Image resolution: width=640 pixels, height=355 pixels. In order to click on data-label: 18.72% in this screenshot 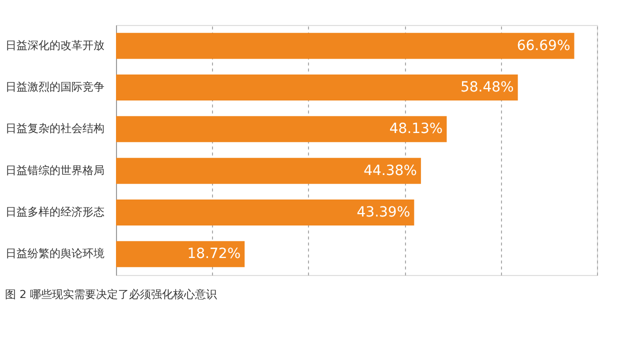, I will do `click(214, 254)`.